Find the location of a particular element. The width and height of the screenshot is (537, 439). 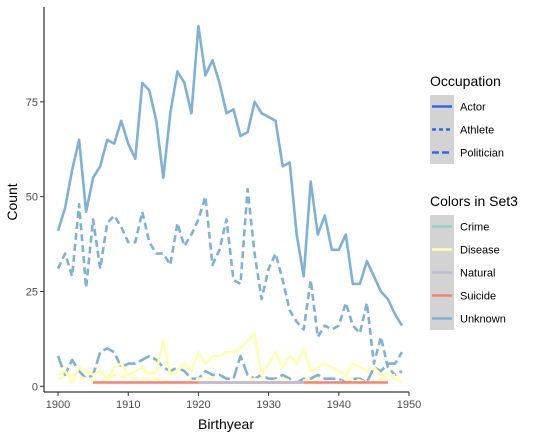

series-line-disease-actor is located at coordinates (230, 357).